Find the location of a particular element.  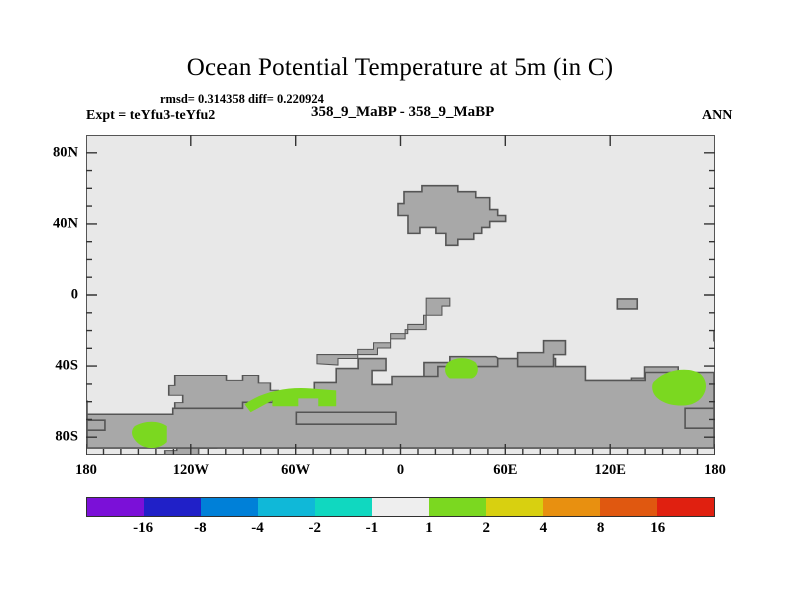

land-south-right-piece is located at coordinates (699, 418).